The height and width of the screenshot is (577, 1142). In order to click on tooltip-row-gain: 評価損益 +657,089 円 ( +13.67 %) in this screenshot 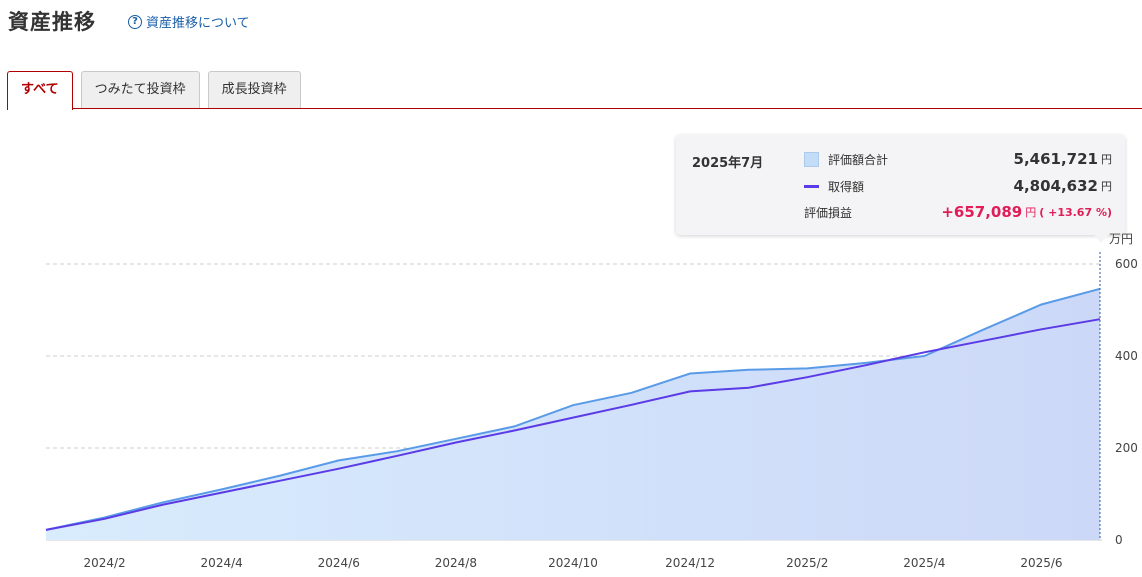, I will do `click(958, 212)`.